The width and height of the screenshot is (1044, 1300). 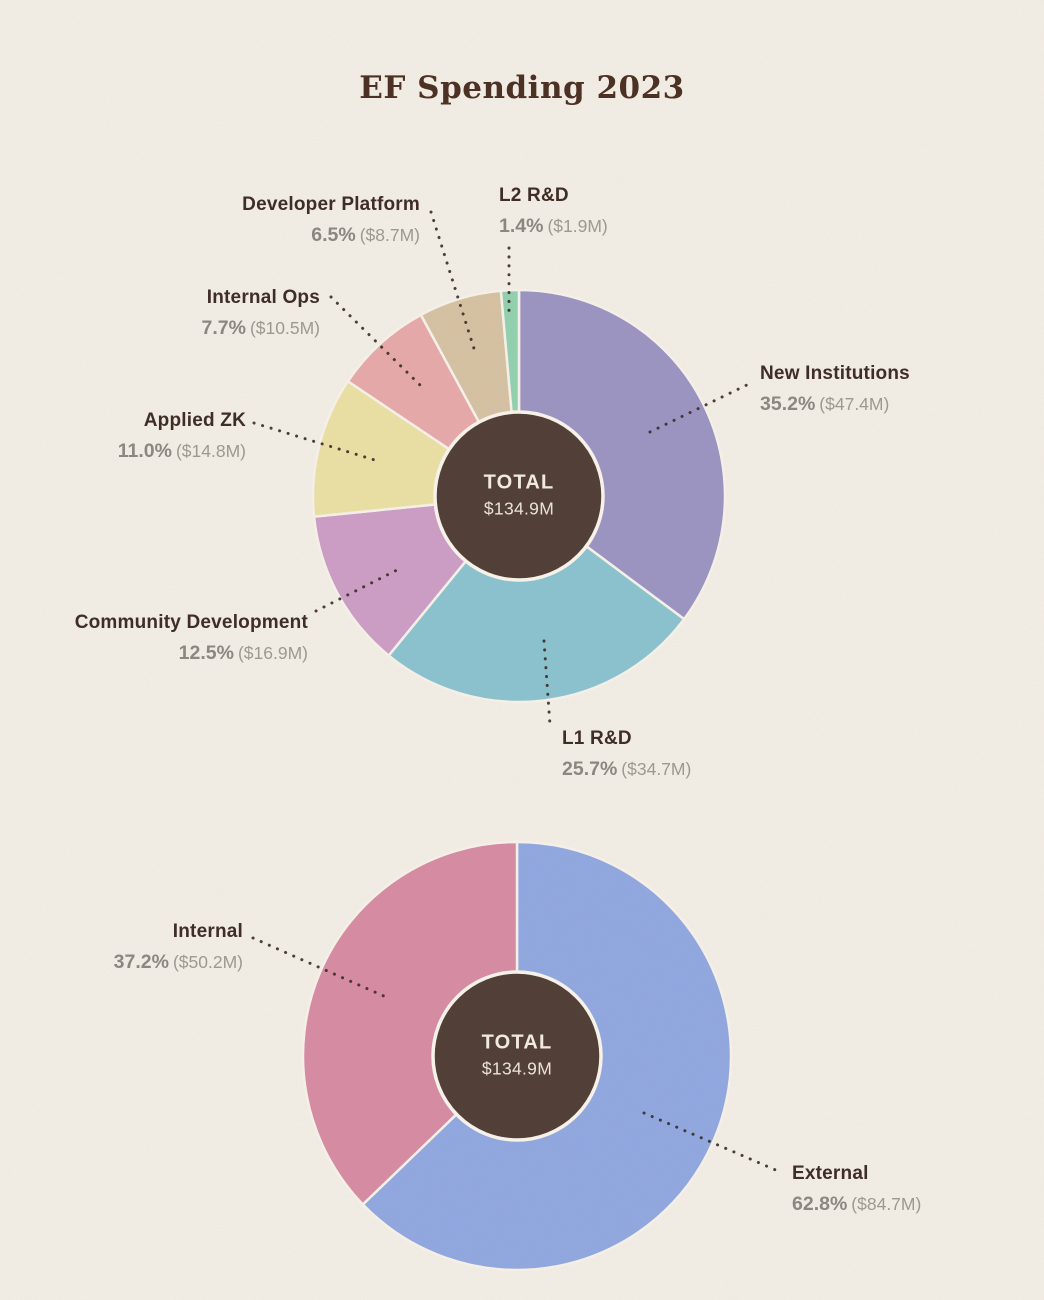 What do you see at coordinates (389, 235) in the screenshot?
I see `slice-amount-developer-platform: ($8.7M)` at bounding box center [389, 235].